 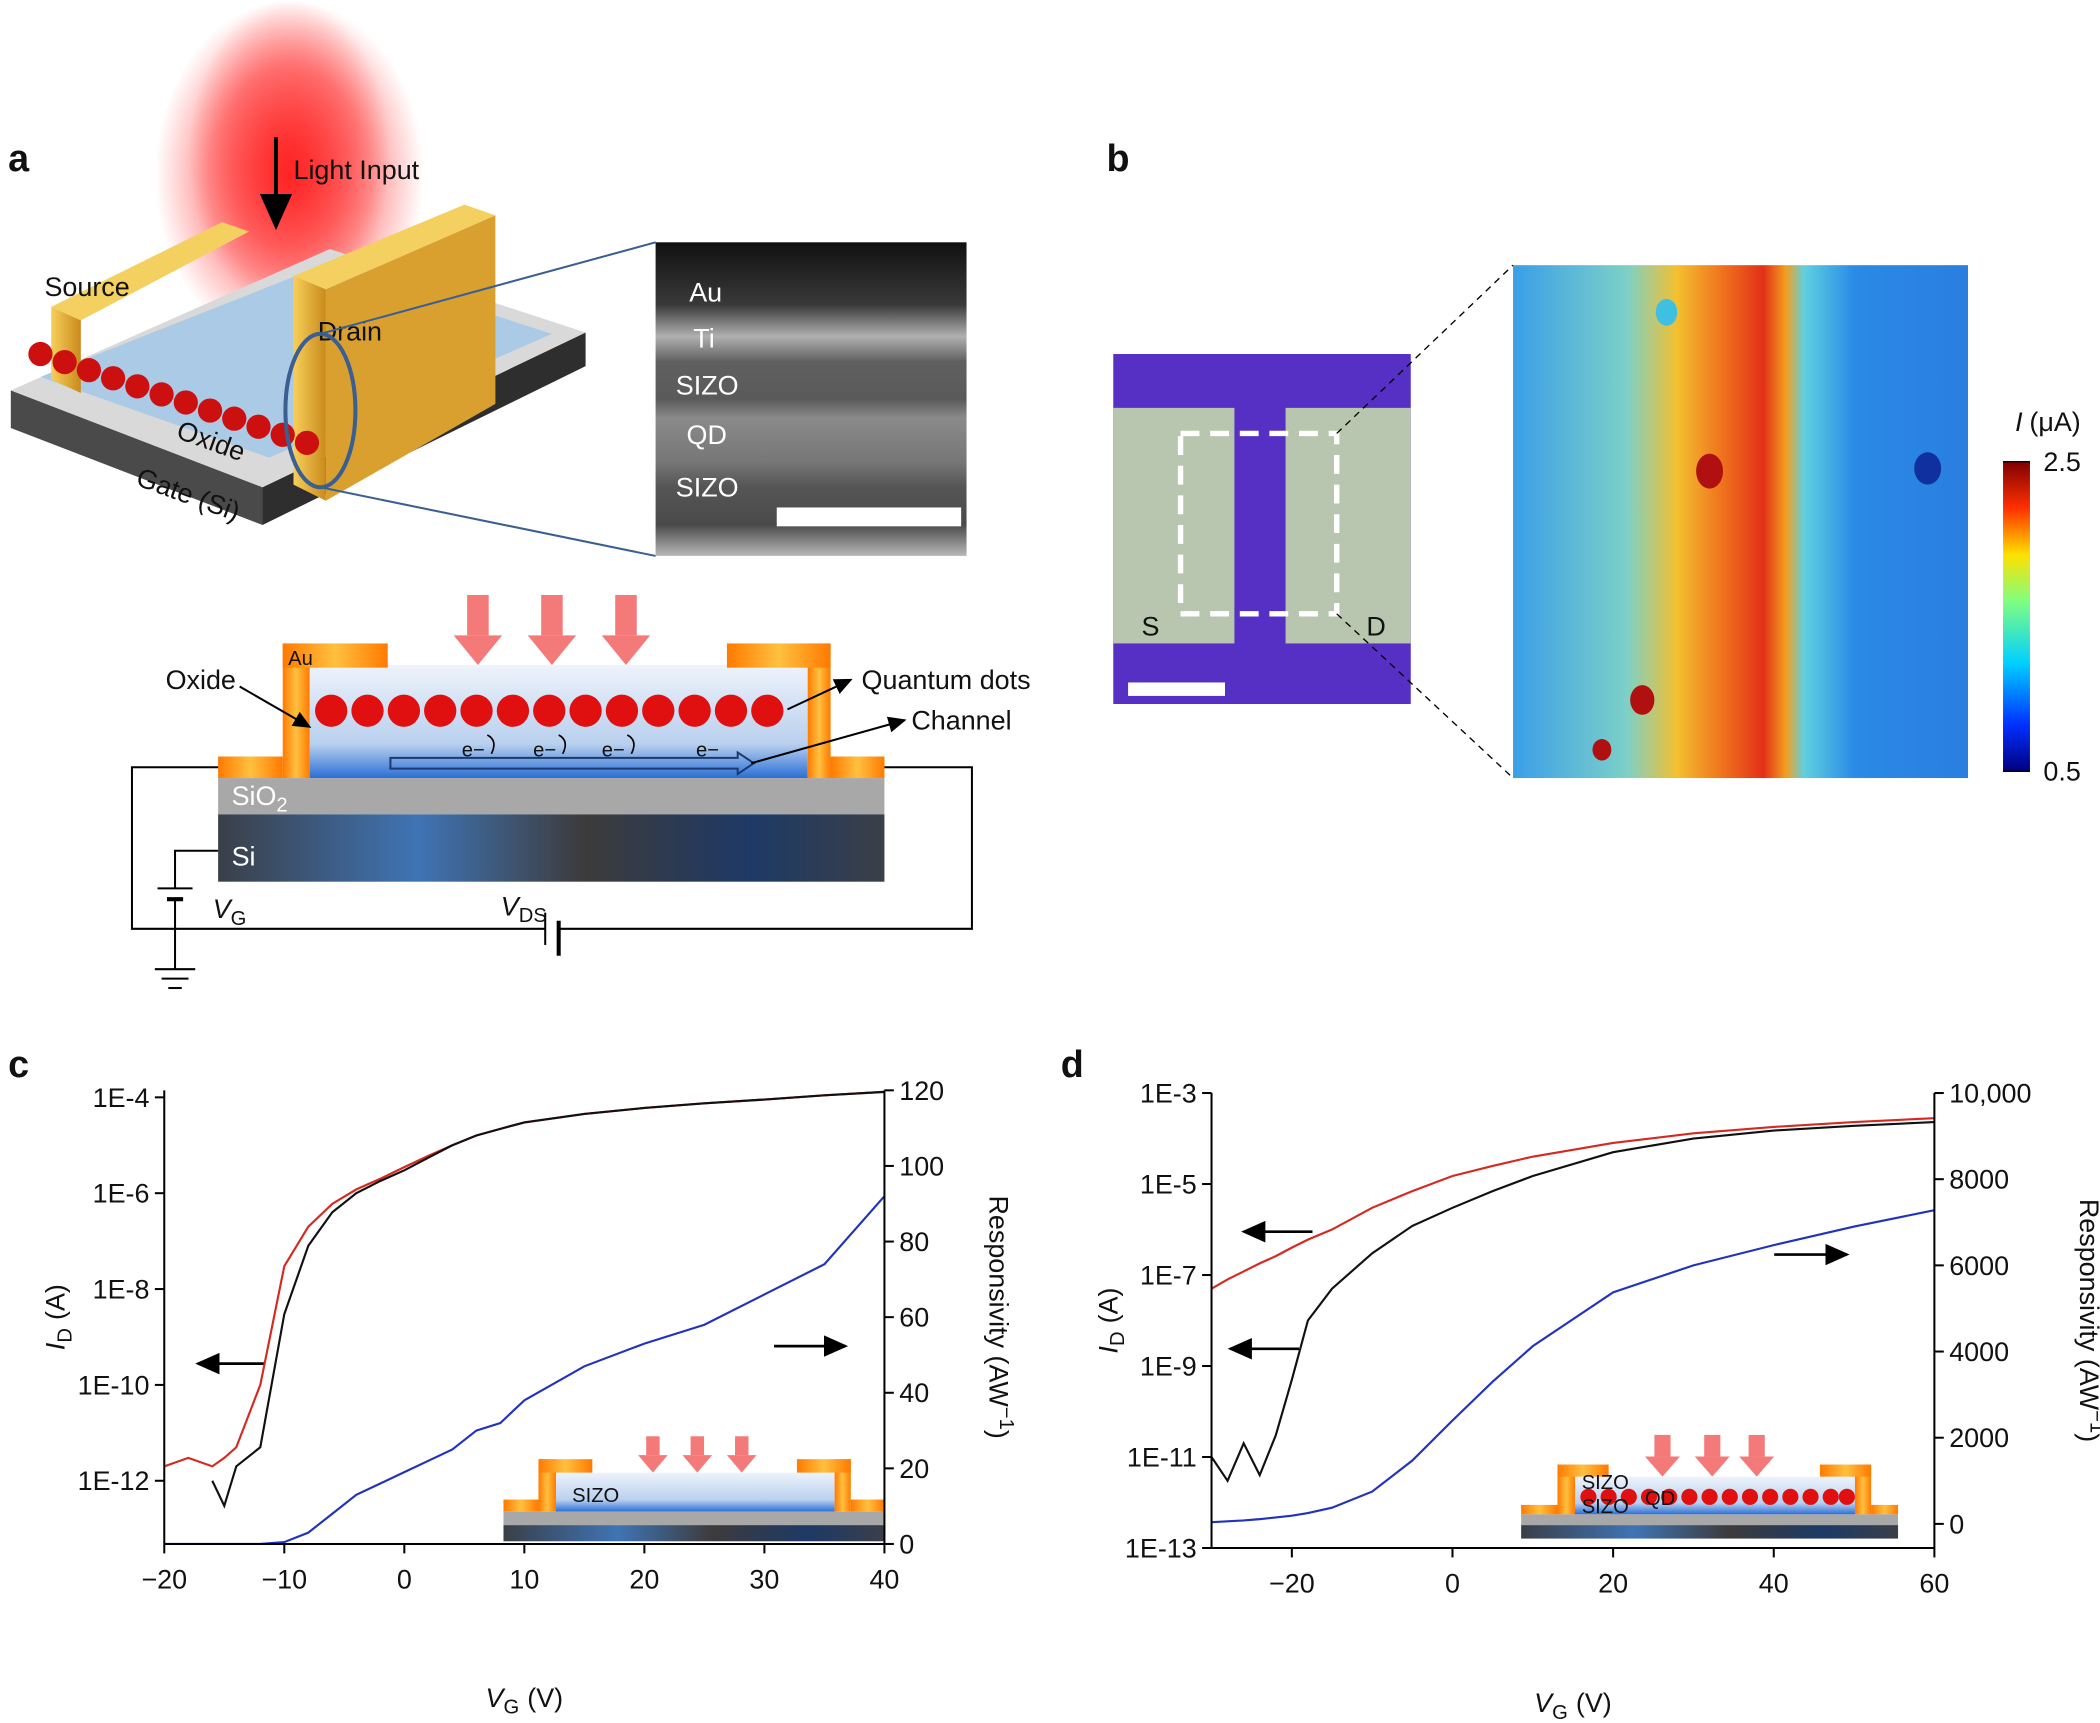 What do you see at coordinates (2061, 462) in the screenshot?
I see `colorbar-max: 2.5` at bounding box center [2061, 462].